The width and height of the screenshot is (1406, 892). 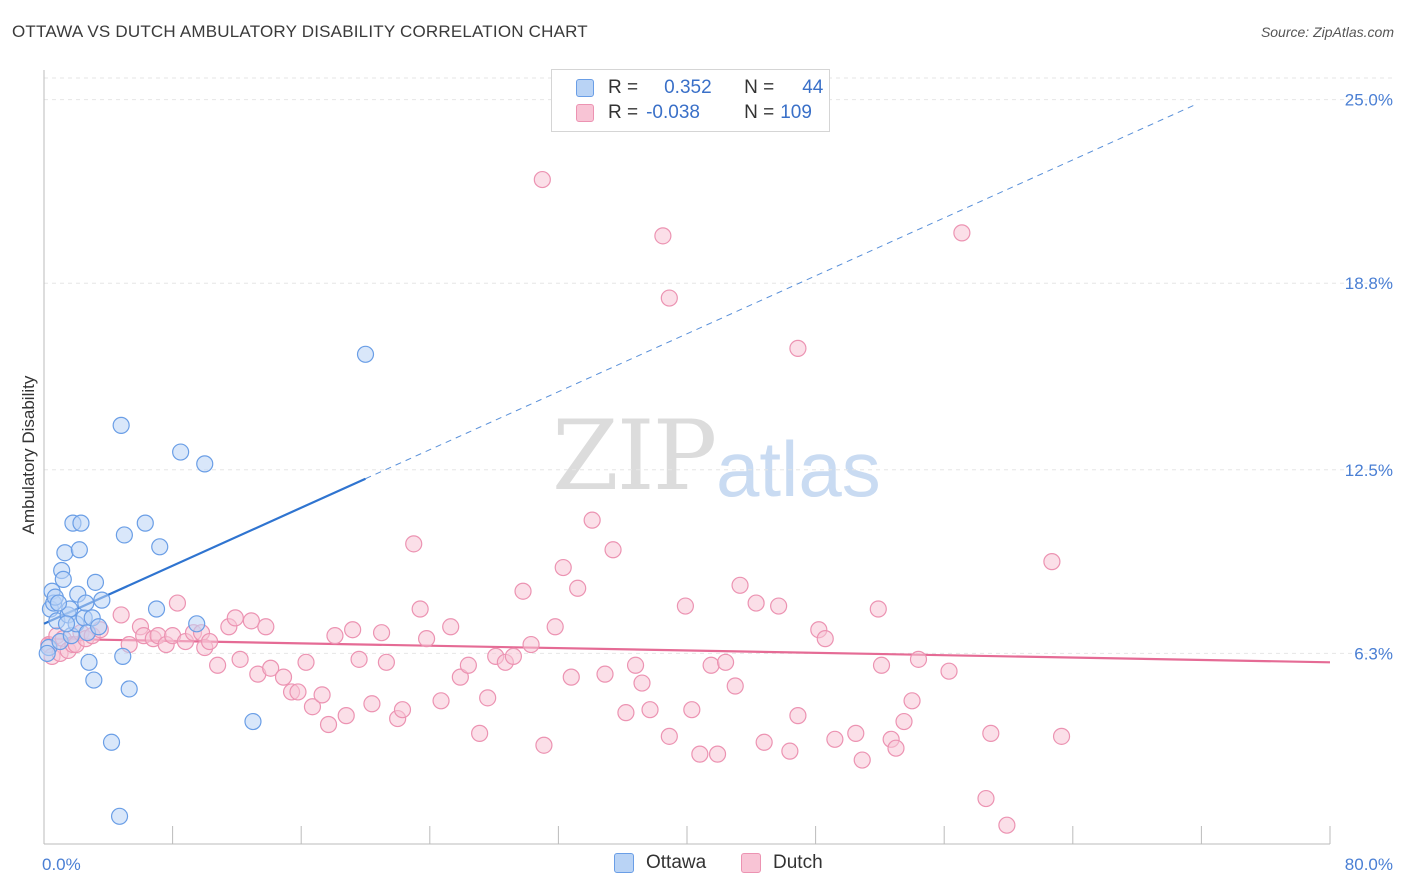 I want to click on ottawa-legend-swatch, so click(x=624, y=863).